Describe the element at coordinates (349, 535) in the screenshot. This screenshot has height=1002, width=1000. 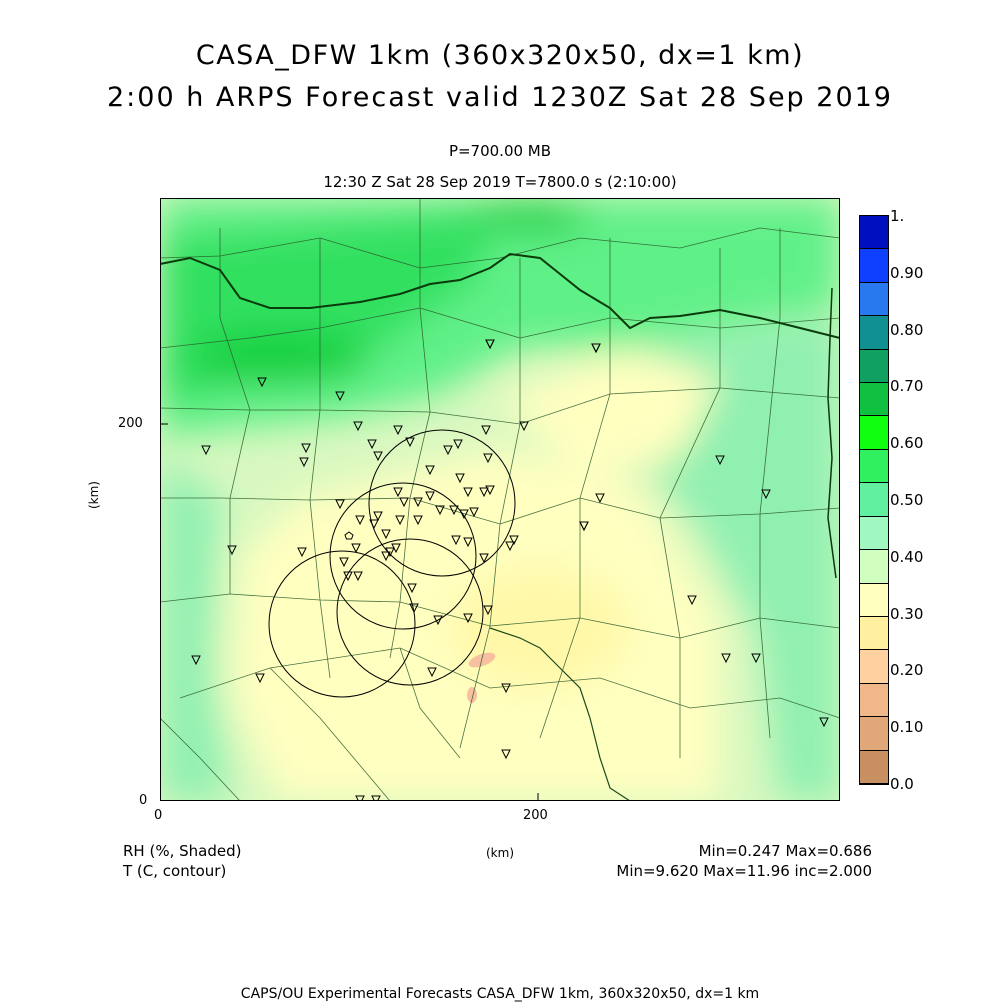
I see `center-pentagon` at that location.